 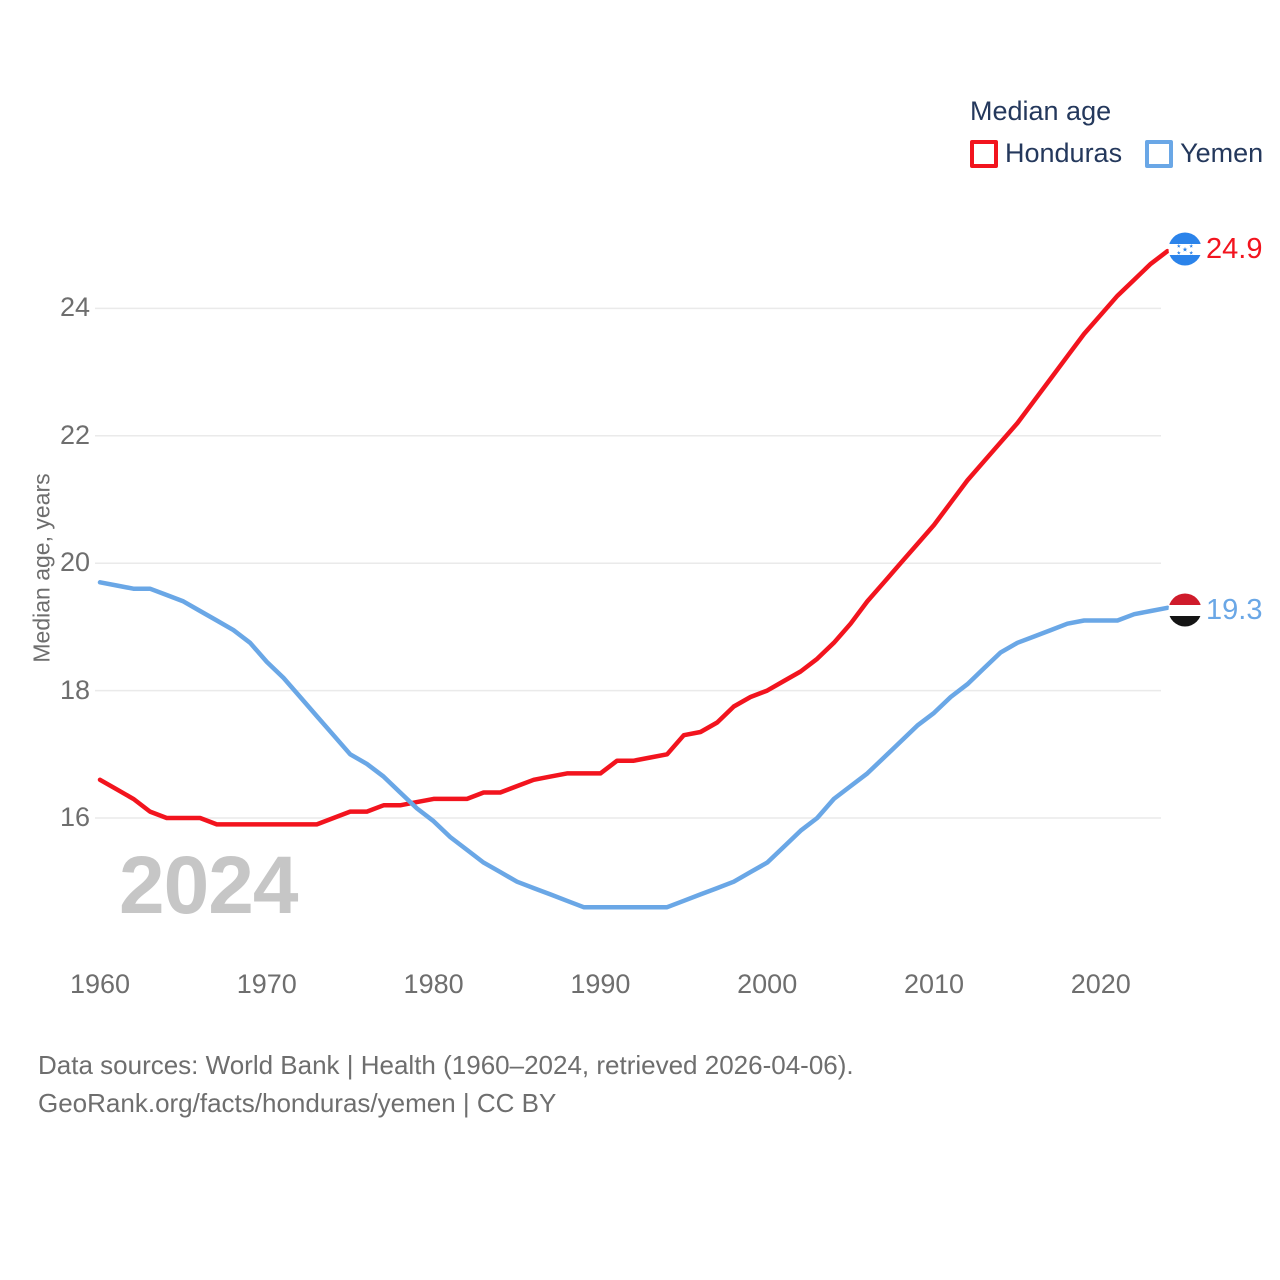 I want to click on x-tick-label: 1990, so click(x=600, y=984).